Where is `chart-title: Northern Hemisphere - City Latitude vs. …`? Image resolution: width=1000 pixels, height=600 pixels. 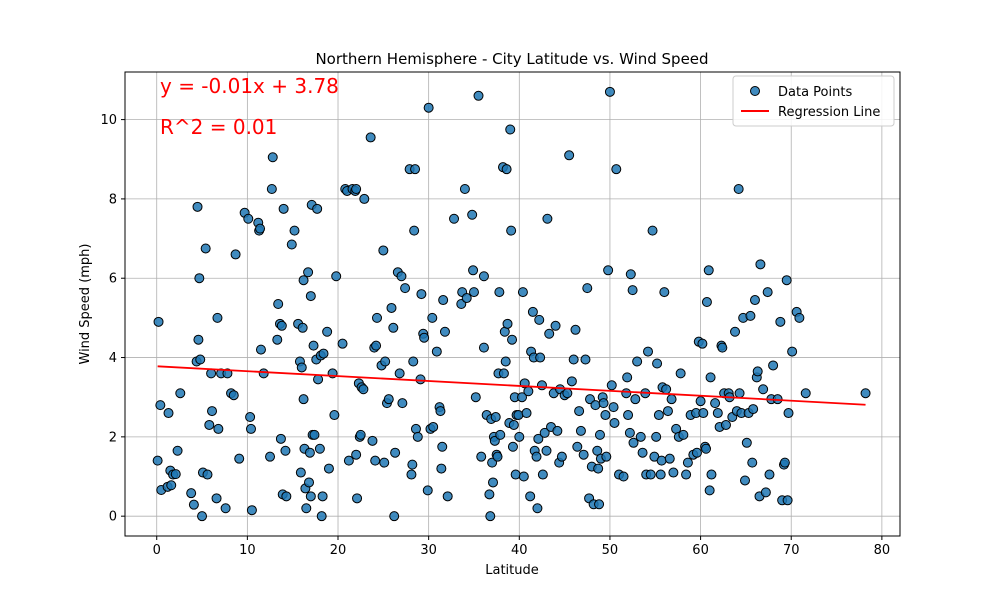 chart-title: Northern Hemisphere - City Latitude vs. … is located at coordinates (511, 59).